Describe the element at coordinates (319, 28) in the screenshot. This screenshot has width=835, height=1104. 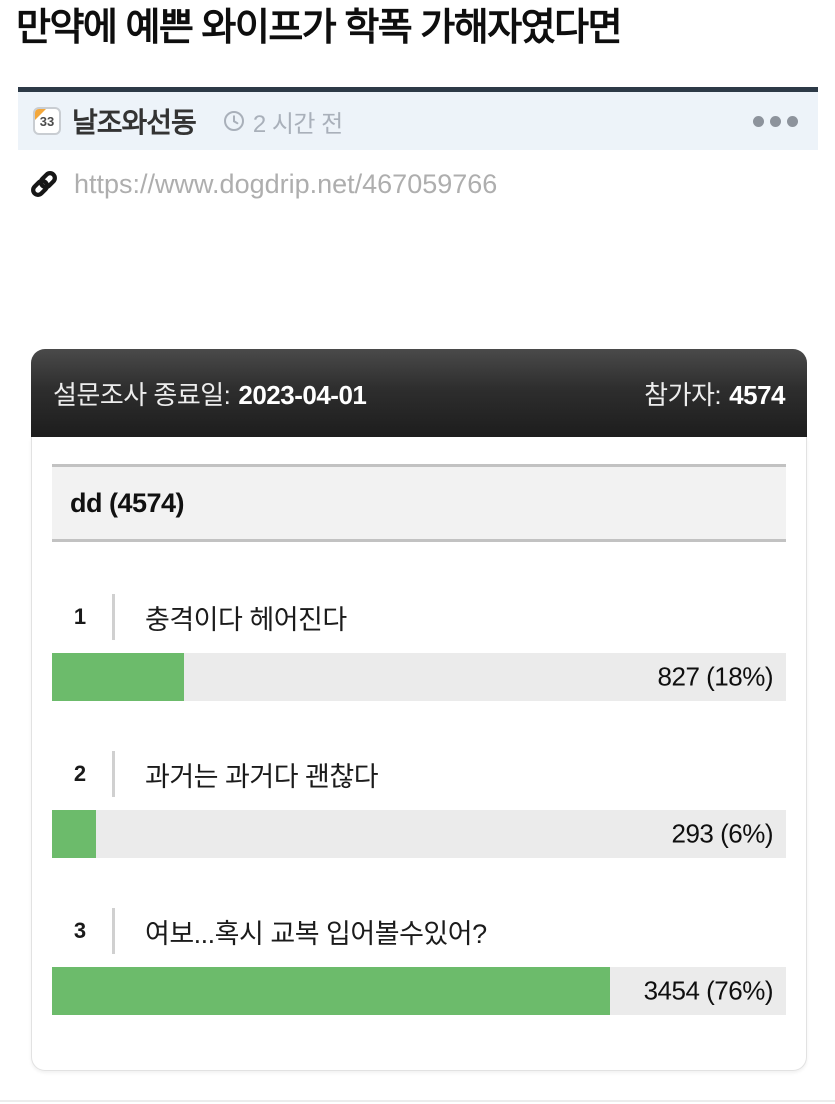
I see `post-title: 만약에 예쁜 와이프가 학폭 가해자였다면` at that location.